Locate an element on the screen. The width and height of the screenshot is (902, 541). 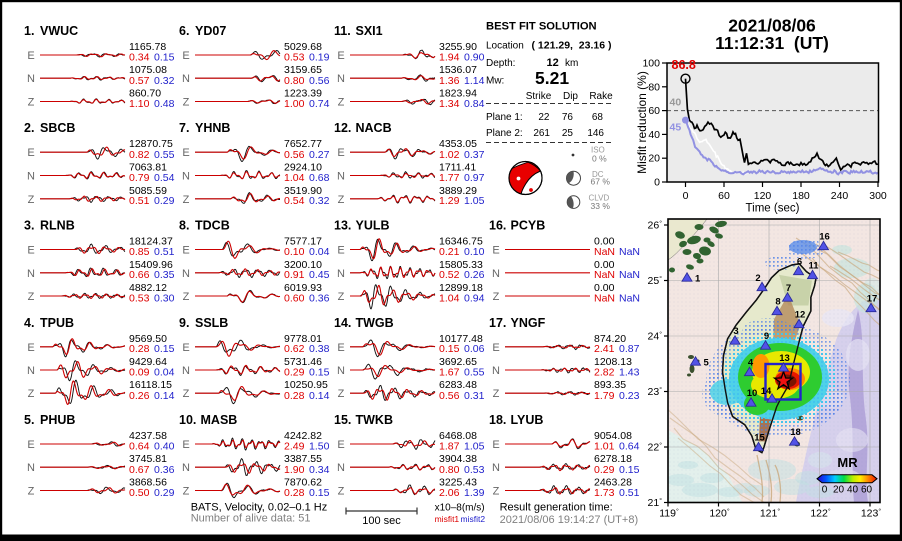
svg-text: RLNB is located at coordinates (57, 226).